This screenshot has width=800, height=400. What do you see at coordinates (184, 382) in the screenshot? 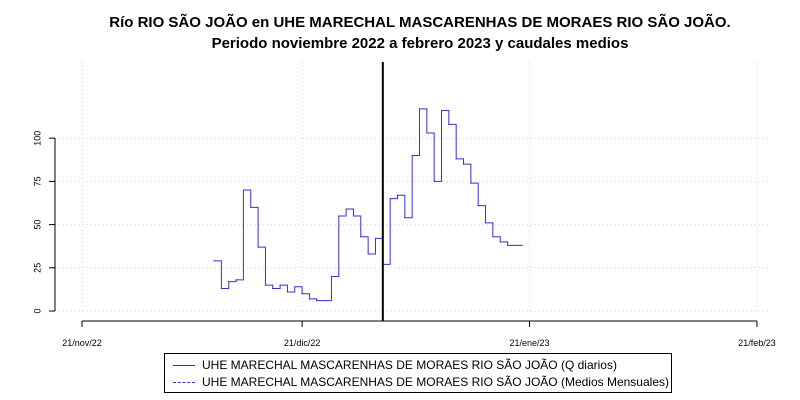
I see `legend-swatch-dashed` at bounding box center [184, 382].